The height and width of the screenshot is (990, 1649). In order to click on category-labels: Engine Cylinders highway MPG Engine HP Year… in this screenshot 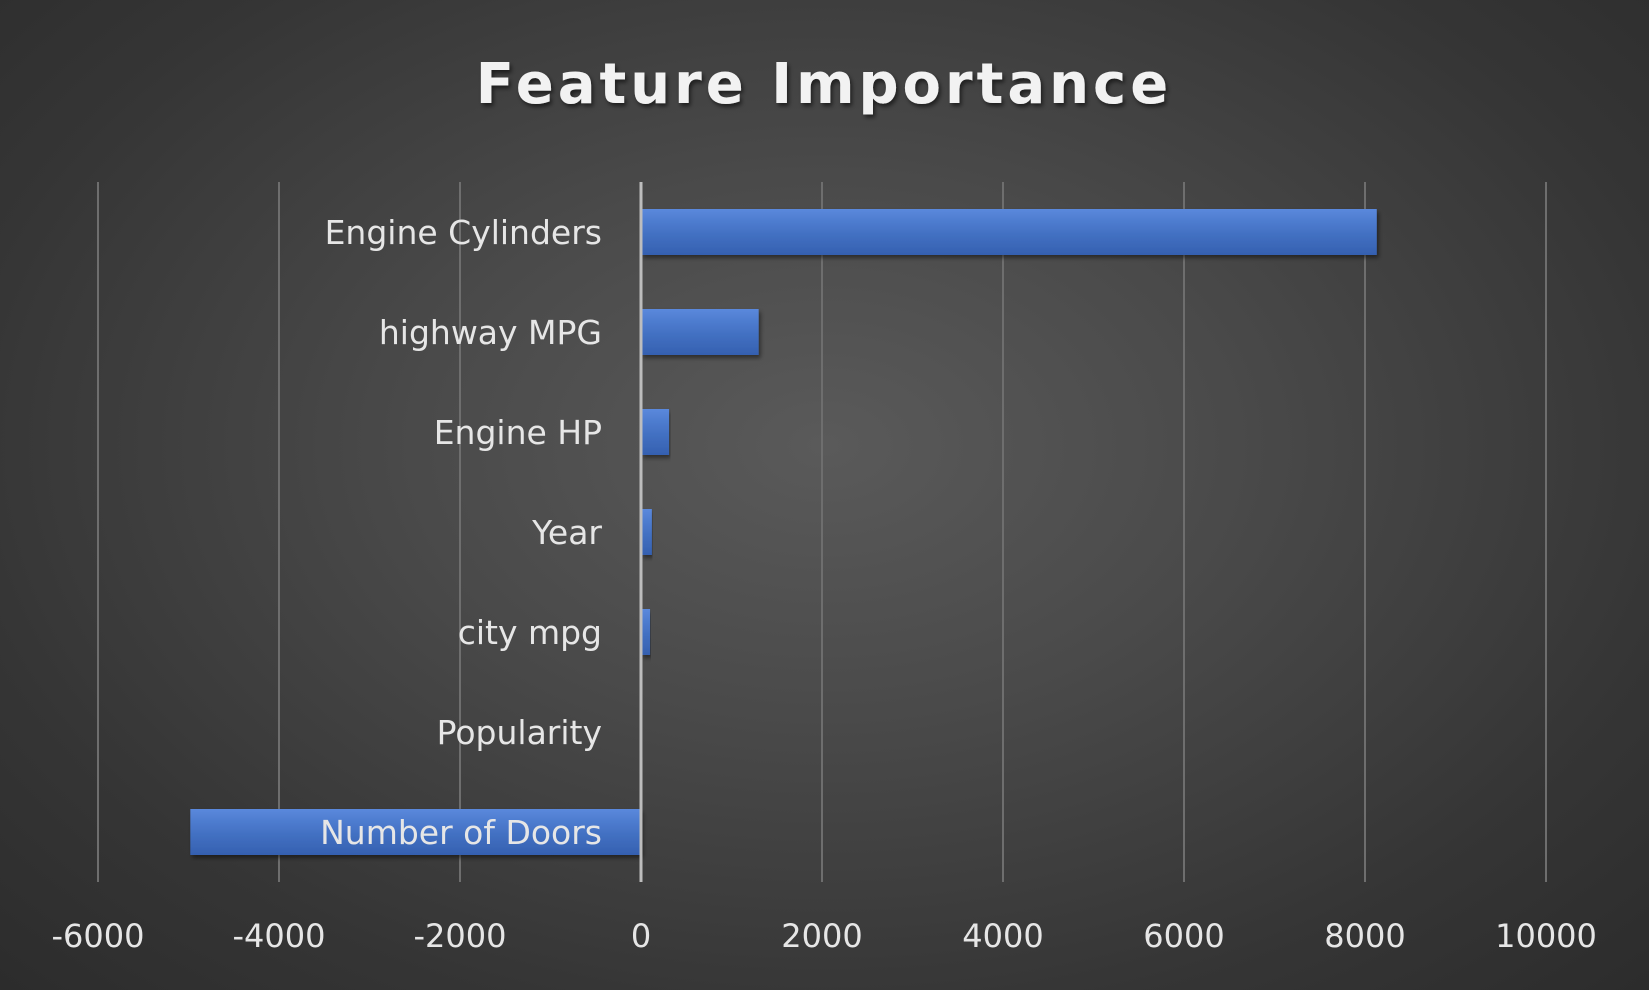, I will do `click(461, 532)`.